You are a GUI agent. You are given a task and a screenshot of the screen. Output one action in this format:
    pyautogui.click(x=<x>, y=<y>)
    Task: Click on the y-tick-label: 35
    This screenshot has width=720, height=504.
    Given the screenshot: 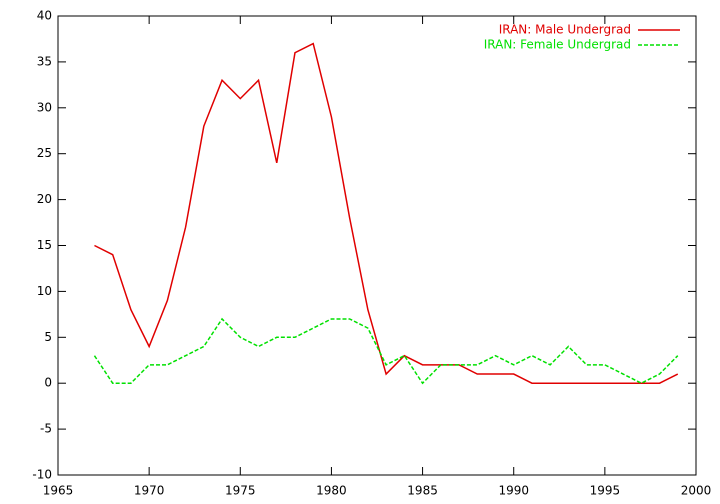 What is the action you would take?
    pyautogui.click(x=44, y=61)
    